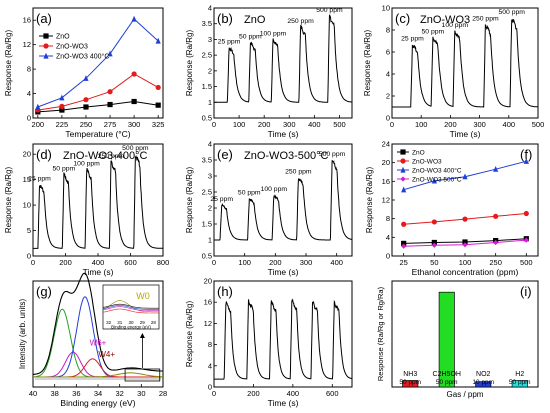 This screenshot has height=413, width=550. Describe the element at coordinates (142, 375) in the screenshot. I see `zoom-box` at that location.